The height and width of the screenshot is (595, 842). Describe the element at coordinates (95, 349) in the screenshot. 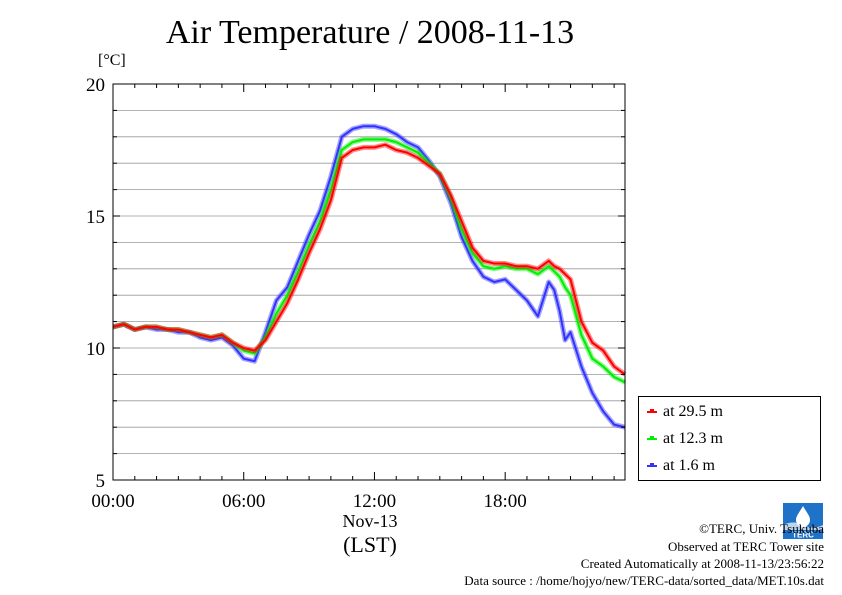

I see `y-tick-label: 10` at that location.